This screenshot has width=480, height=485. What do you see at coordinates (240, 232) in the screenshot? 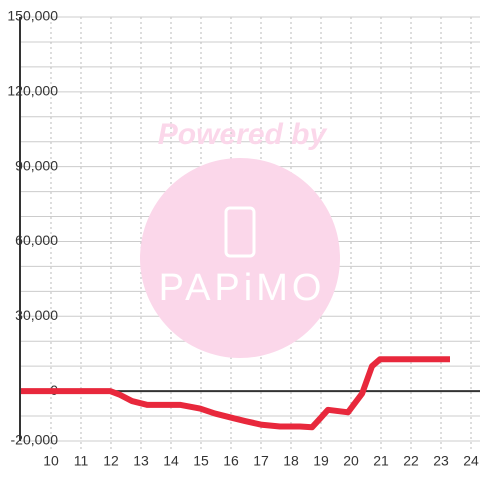
I see `watermark-icon` at bounding box center [240, 232].